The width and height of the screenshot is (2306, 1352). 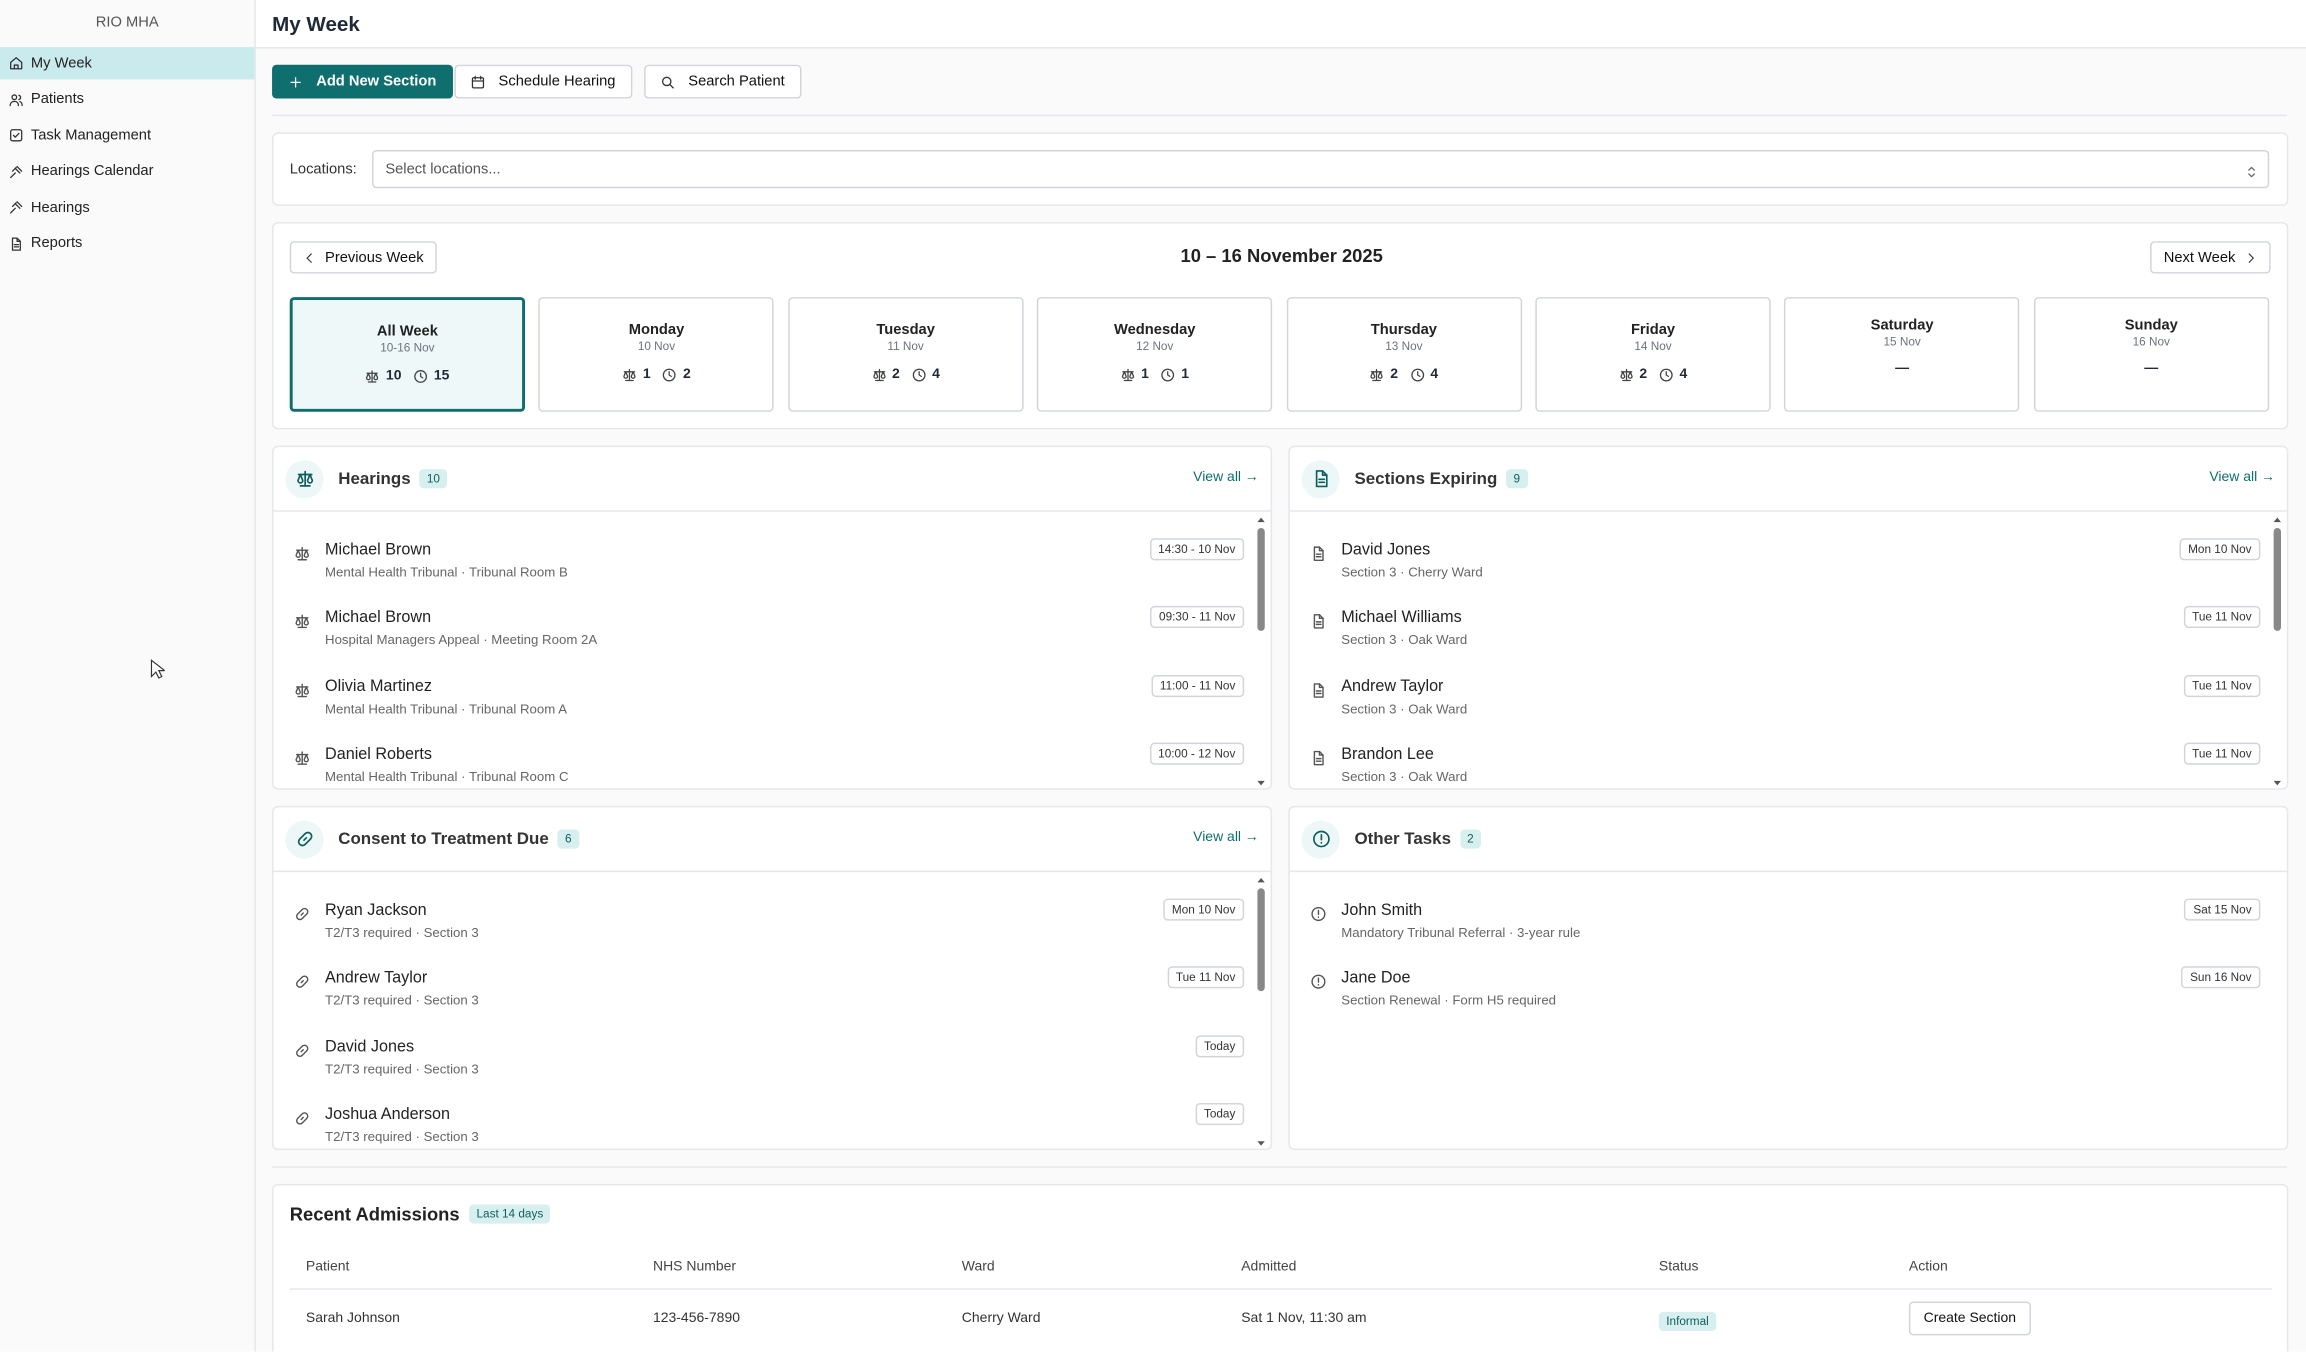 I want to click on action-button: Add New Section, so click(x=362, y=81).